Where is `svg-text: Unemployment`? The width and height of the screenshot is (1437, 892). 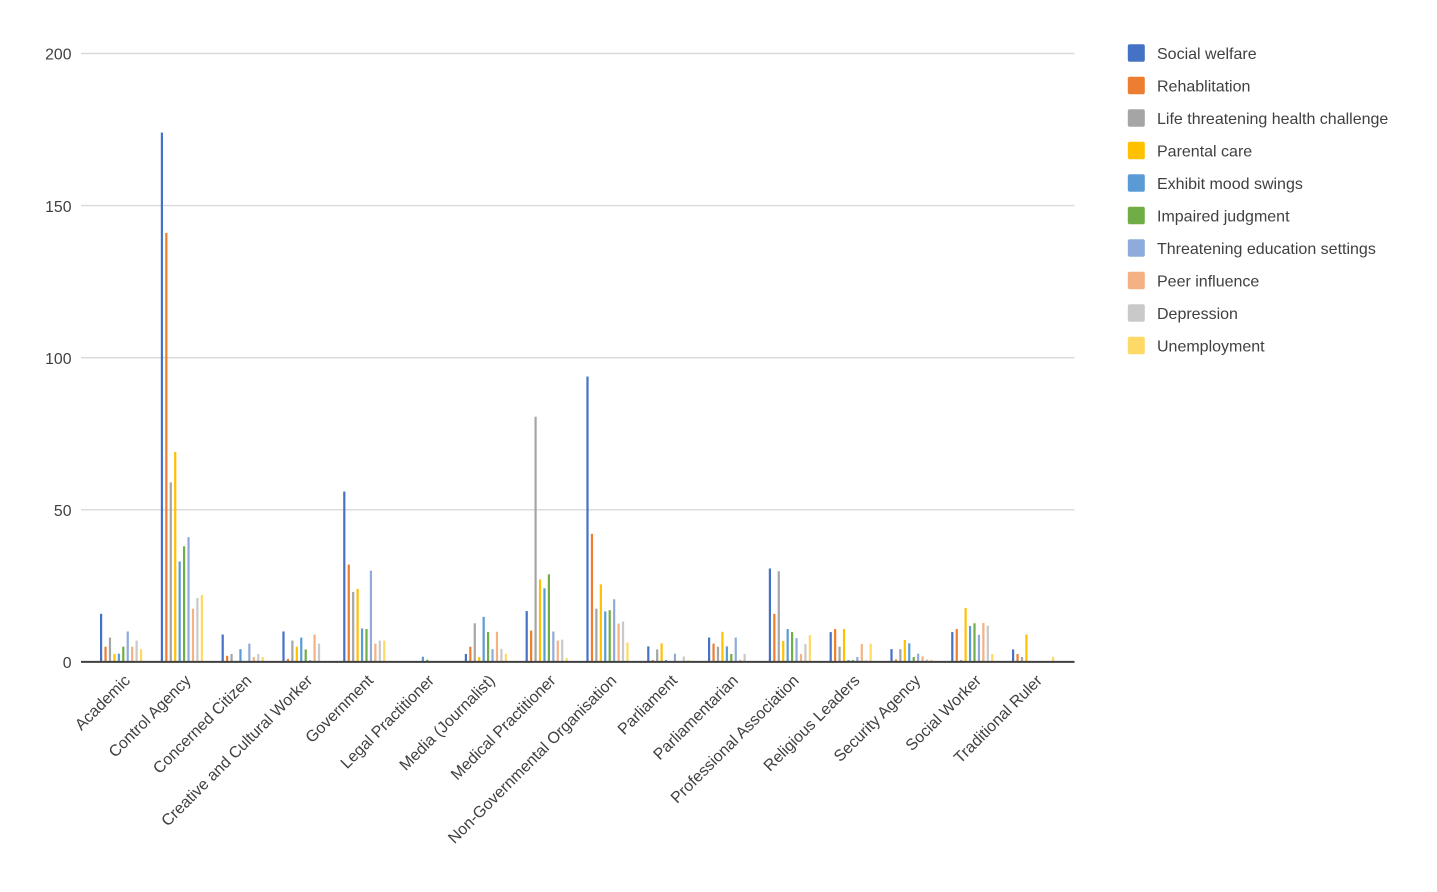 svg-text: Unemployment is located at coordinates (1211, 346).